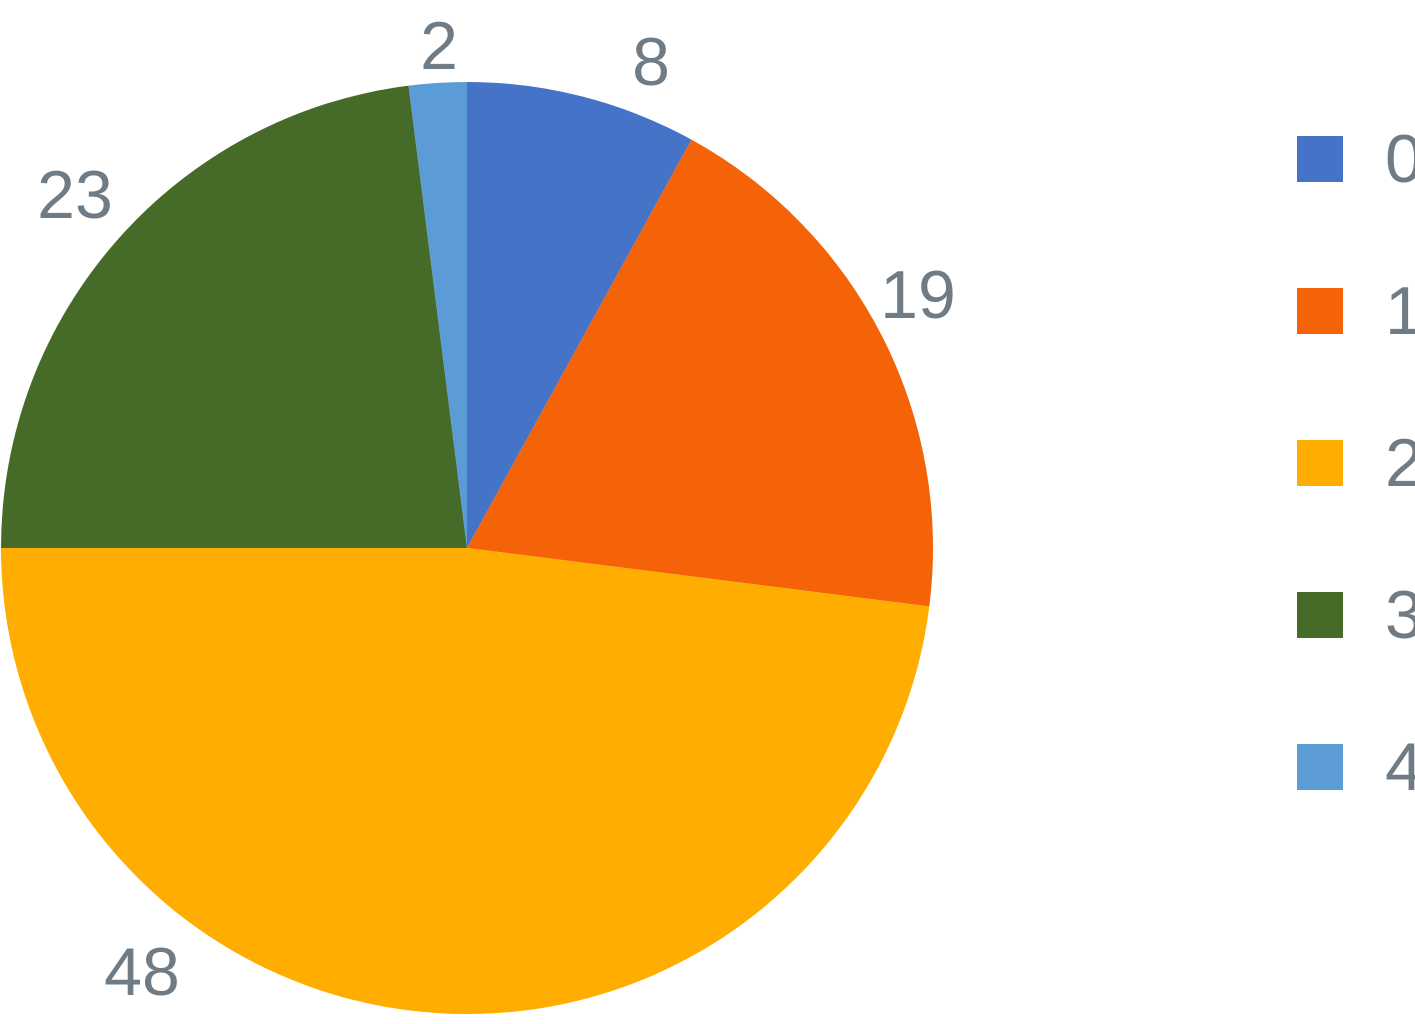  I want to click on legend-label-2: 2, so click(1400, 463).